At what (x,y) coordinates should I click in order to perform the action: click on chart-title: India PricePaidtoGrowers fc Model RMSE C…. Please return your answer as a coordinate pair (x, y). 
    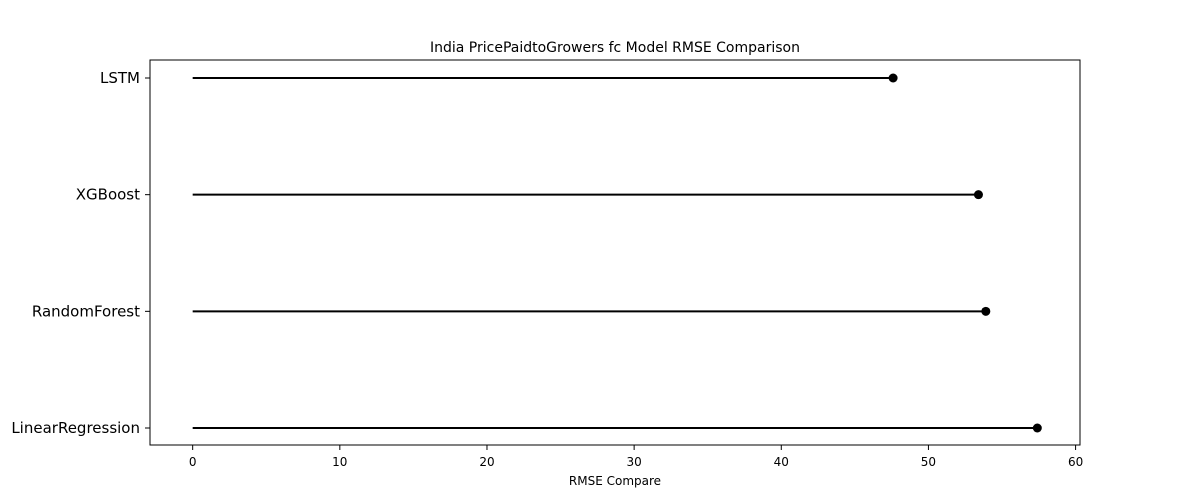
    Looking at the image, I should click on (615, 48).